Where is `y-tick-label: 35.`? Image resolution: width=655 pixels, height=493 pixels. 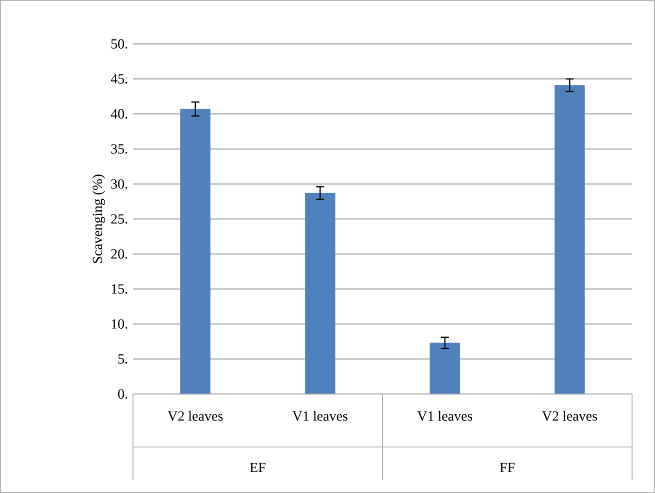
y-tick-label: 35. is located at coordinates (119, 149).